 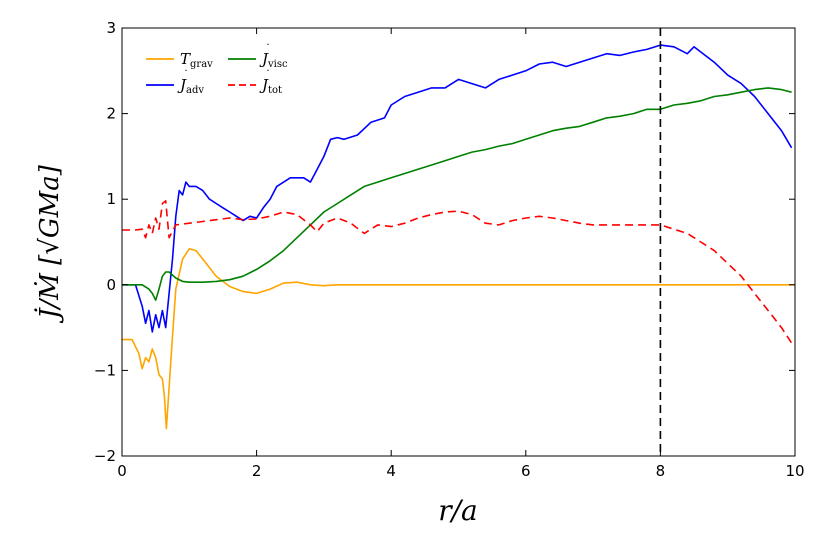 What do you see at coordinates (458, 510) in the screenshot?
I see `x-axis-label: r/a` at bounding box center [458, 510].